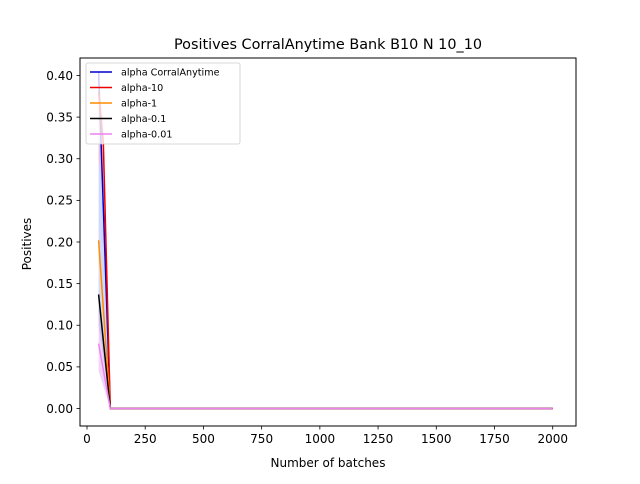  What do you see at coordinates (59, 284) in the screenshot?
I see `y-tick-label: 0.15` at bounding box center [59, 284].